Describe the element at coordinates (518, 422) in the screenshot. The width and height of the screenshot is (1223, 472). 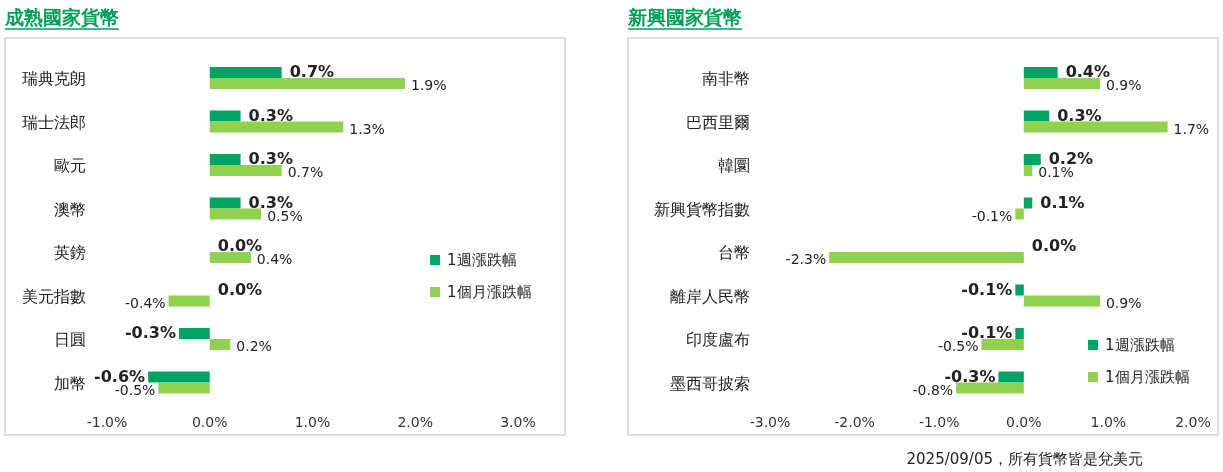
I see `x-tick-label: 3.0%` at that location.